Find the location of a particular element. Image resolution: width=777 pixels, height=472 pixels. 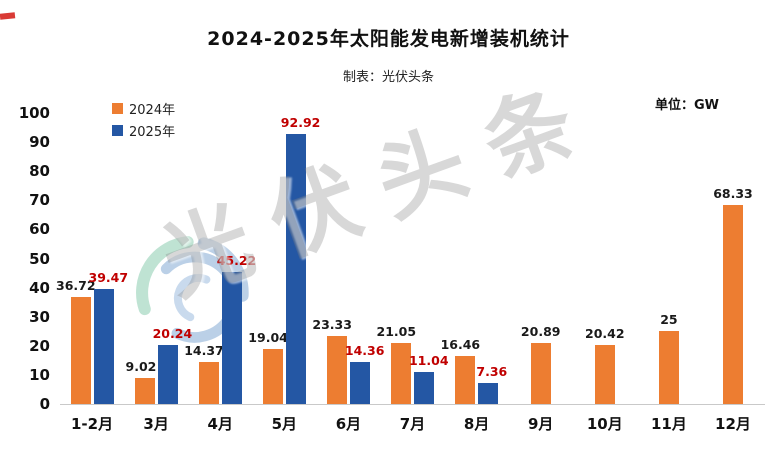

x-axis-label-10月: 10月 is located at coordinates (604, 424).